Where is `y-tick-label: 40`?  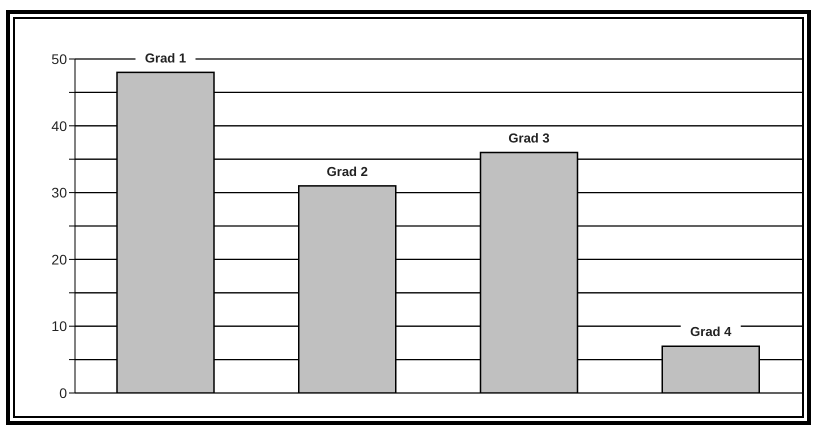
y-tick-label: 40 is located at coordinates (59, 126).